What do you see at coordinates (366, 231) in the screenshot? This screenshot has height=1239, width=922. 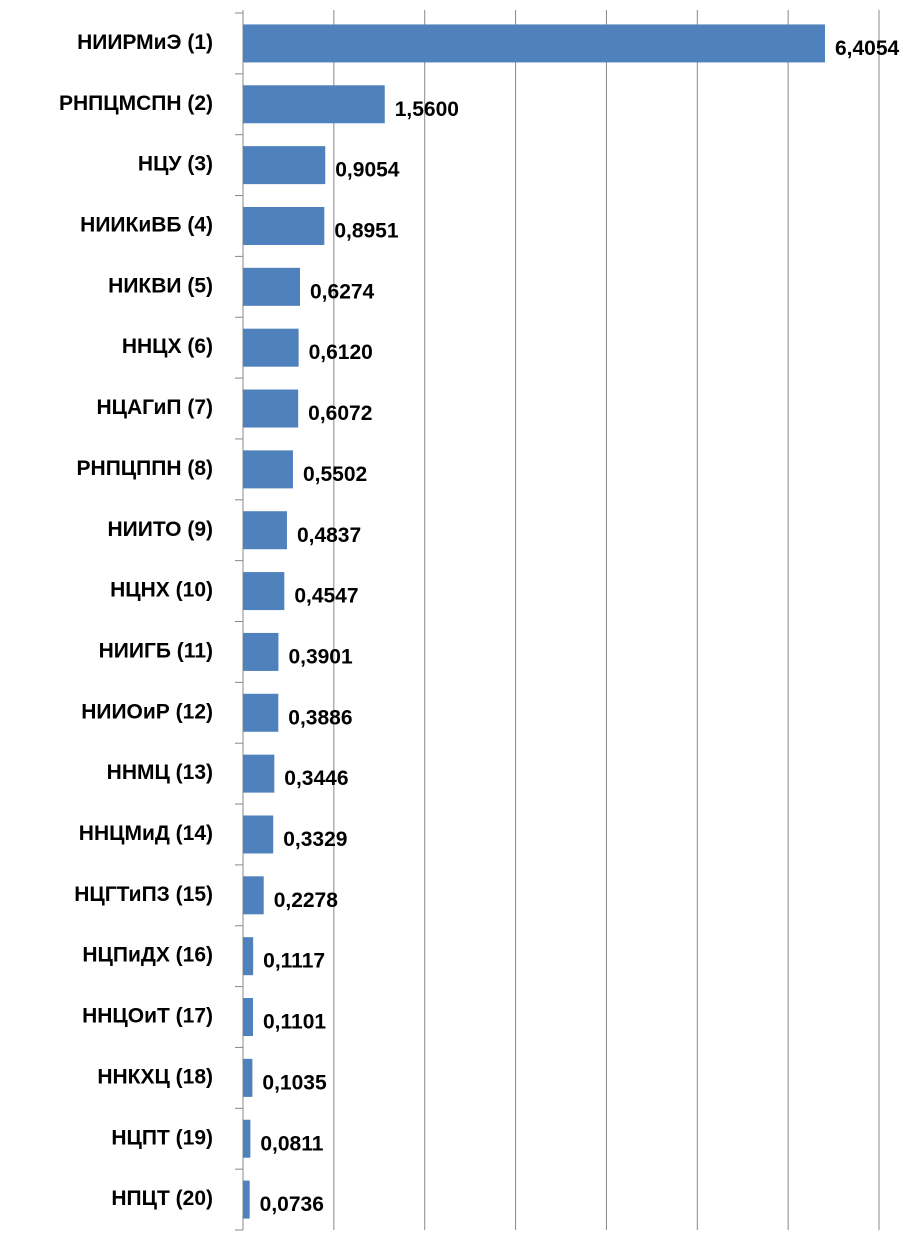 I see `value-label: 0,8951` at bounding box center [366, 231].